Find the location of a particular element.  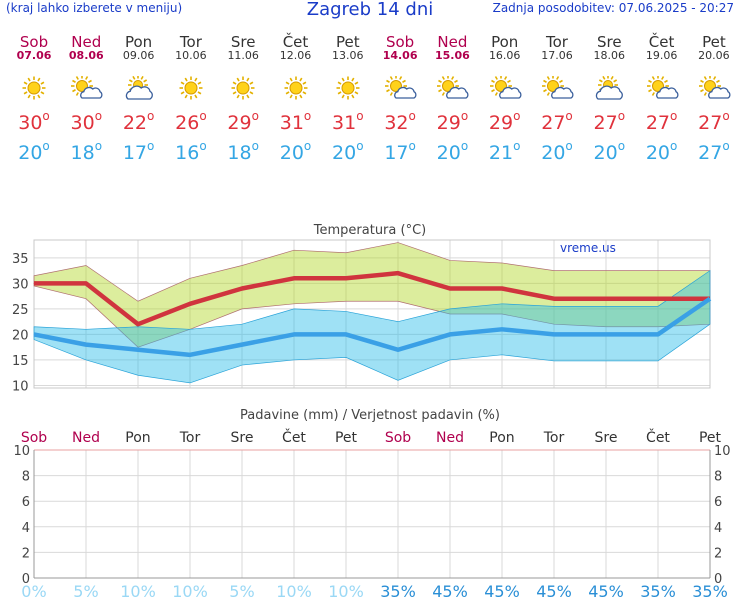

day-header: Sob 07.06 is located at coordinates (34, 48).